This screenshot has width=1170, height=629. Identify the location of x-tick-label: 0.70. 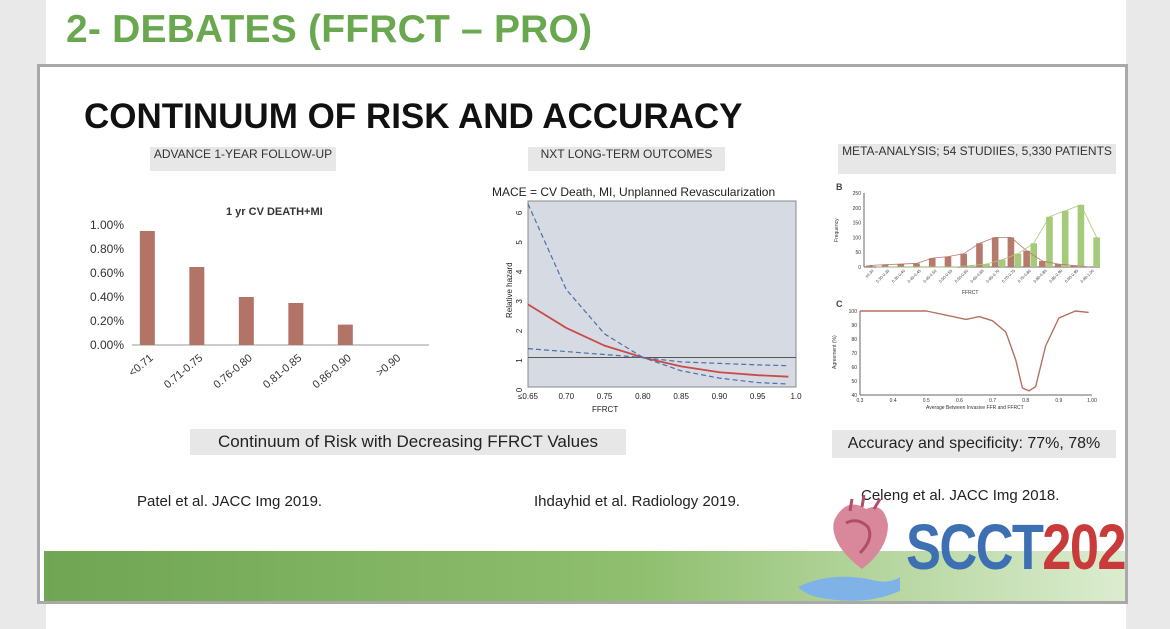
(566, 396).